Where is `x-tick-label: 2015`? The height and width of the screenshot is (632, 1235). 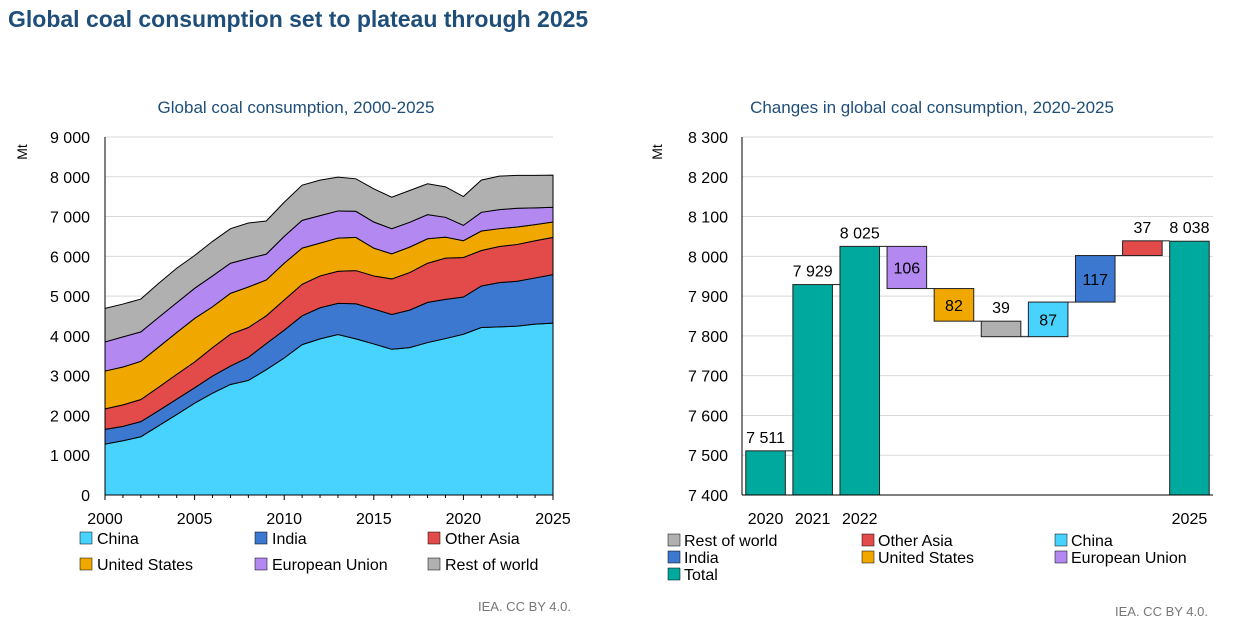 x-tick-label: 2015 is located at coordinates (374, 519).